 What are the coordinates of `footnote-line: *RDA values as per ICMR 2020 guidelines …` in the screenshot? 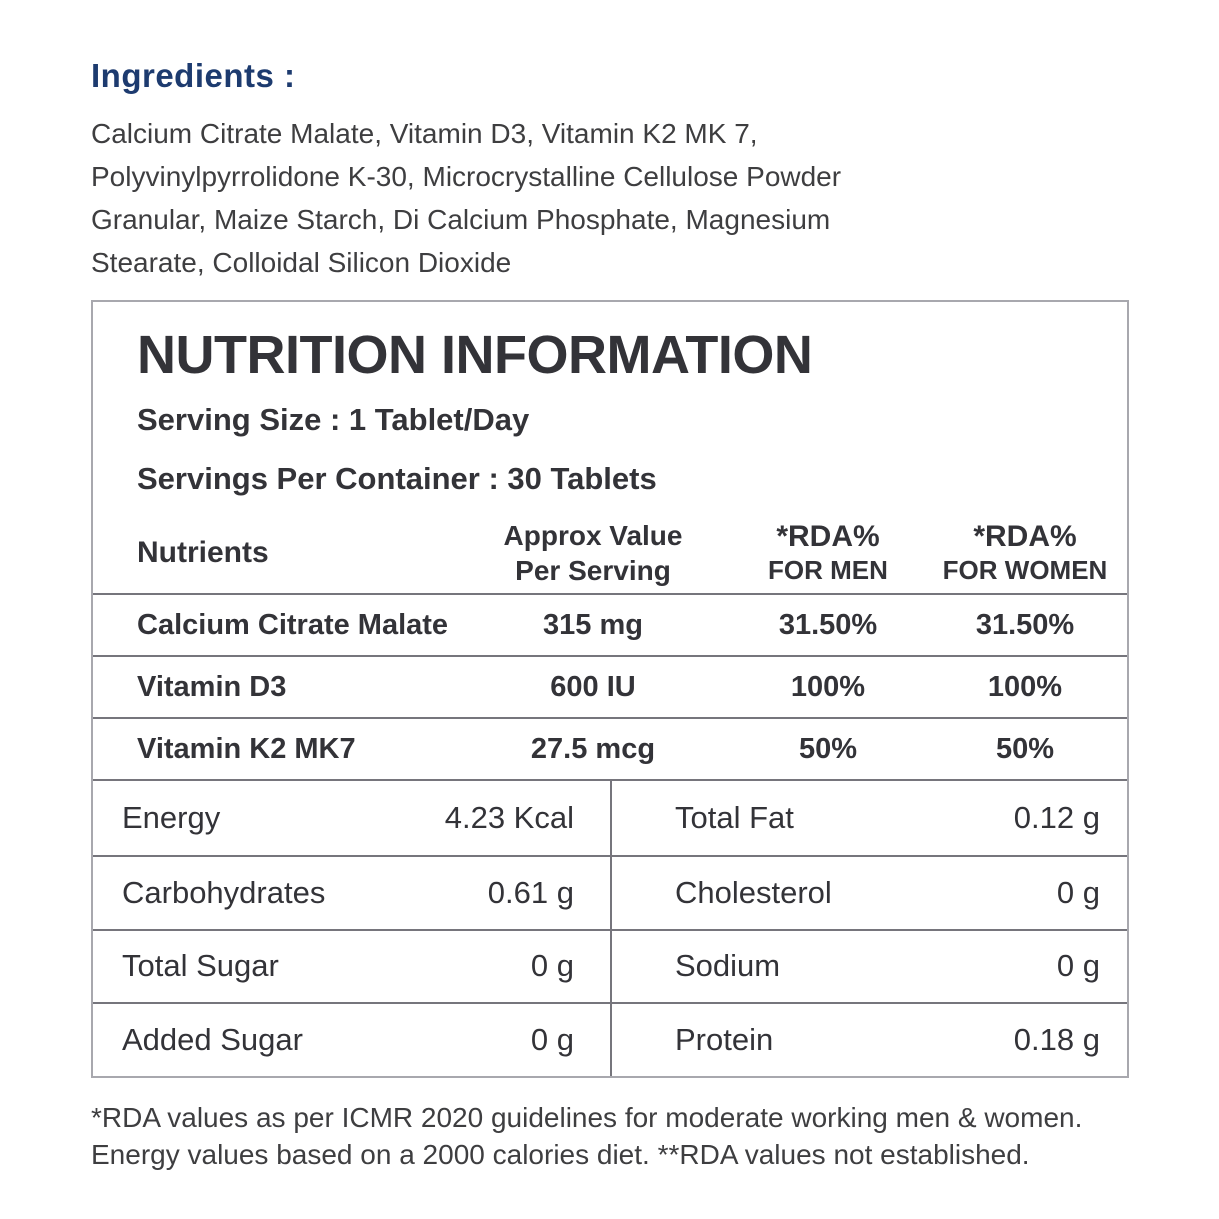 It's located at (587, 1117).